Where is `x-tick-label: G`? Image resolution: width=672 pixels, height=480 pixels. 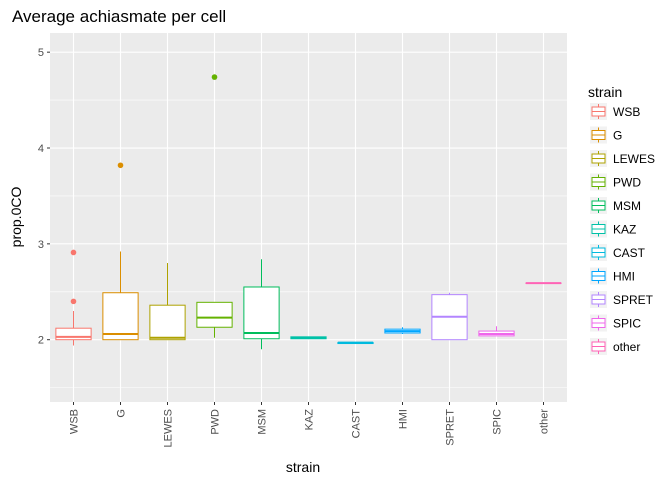
x-tick-label: G is located at coordinates (122, 413).